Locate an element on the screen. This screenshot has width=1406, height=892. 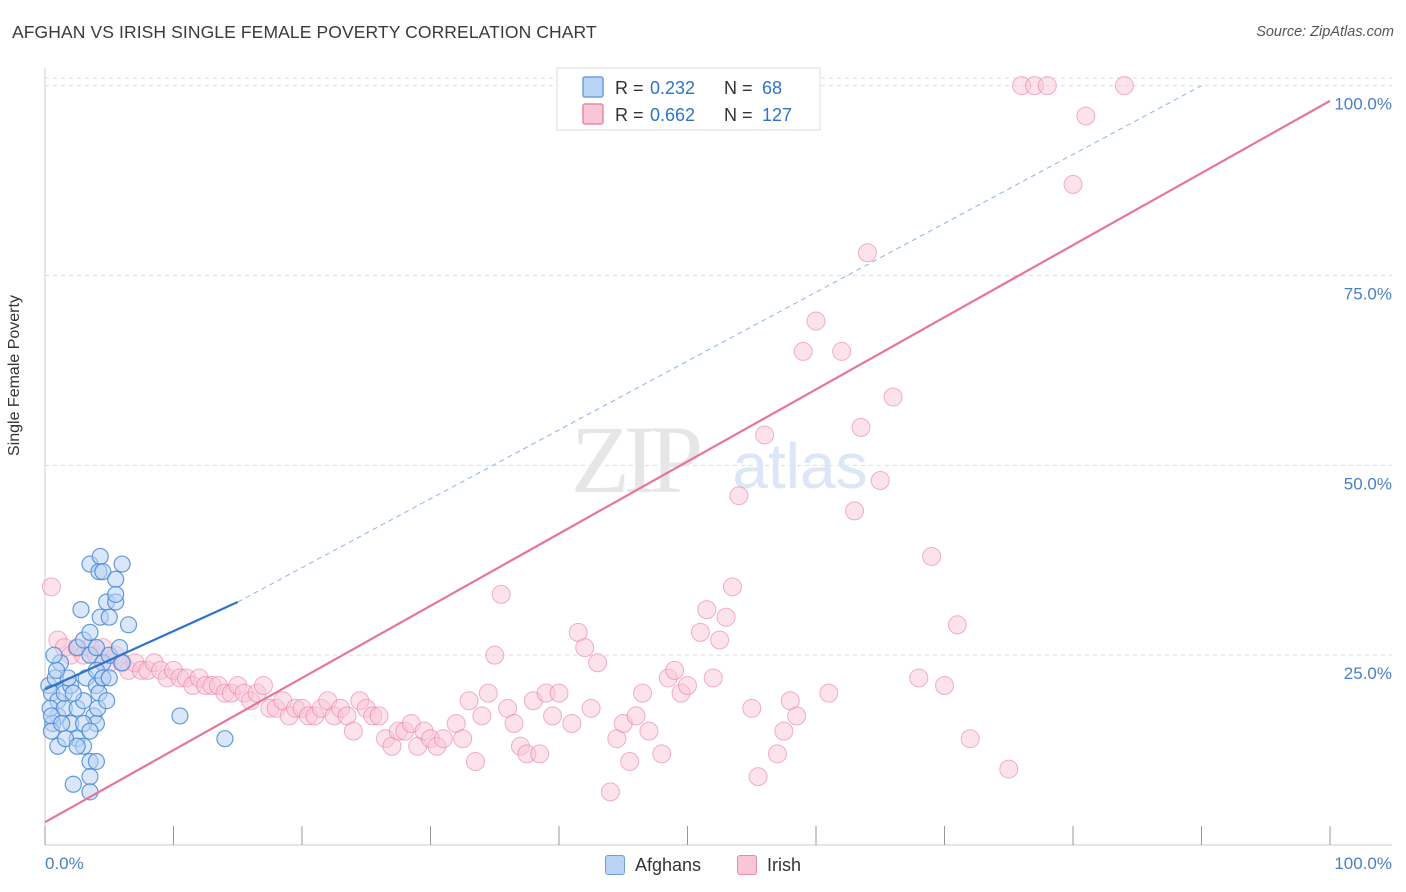
legend-swatch-irish is located at coordinates (593, 114).